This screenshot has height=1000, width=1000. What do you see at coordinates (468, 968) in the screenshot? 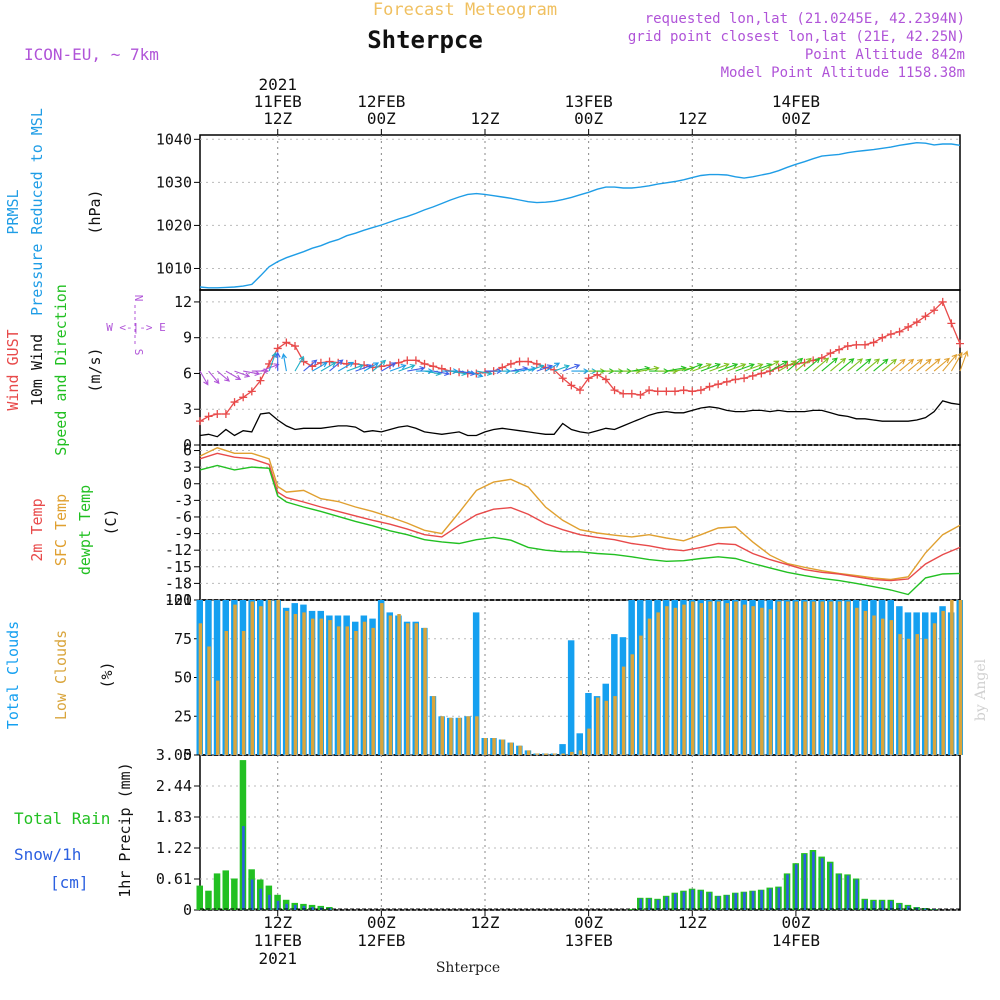
I see `footer-station: Shterpce` at bounding box center [468, 968].